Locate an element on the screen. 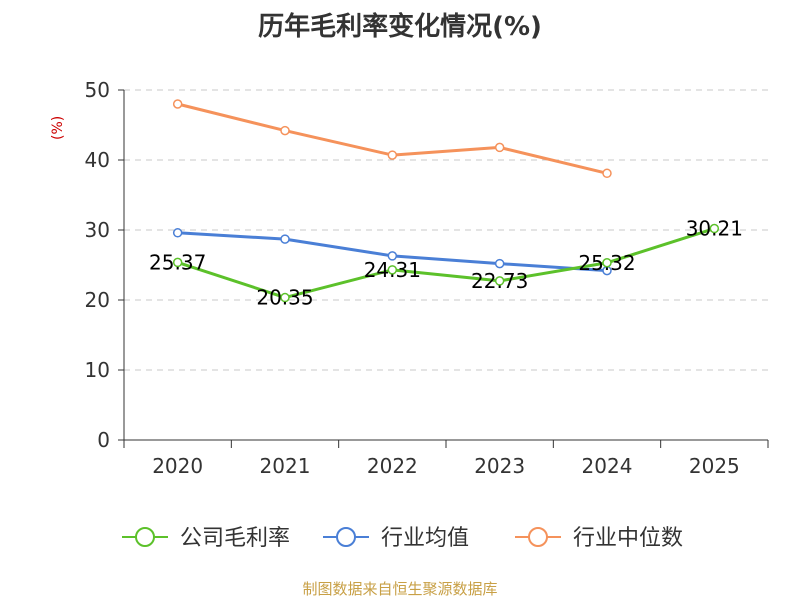  chart-title: 历年毛利率变化情况(%) is located at coordinates (400, 27).